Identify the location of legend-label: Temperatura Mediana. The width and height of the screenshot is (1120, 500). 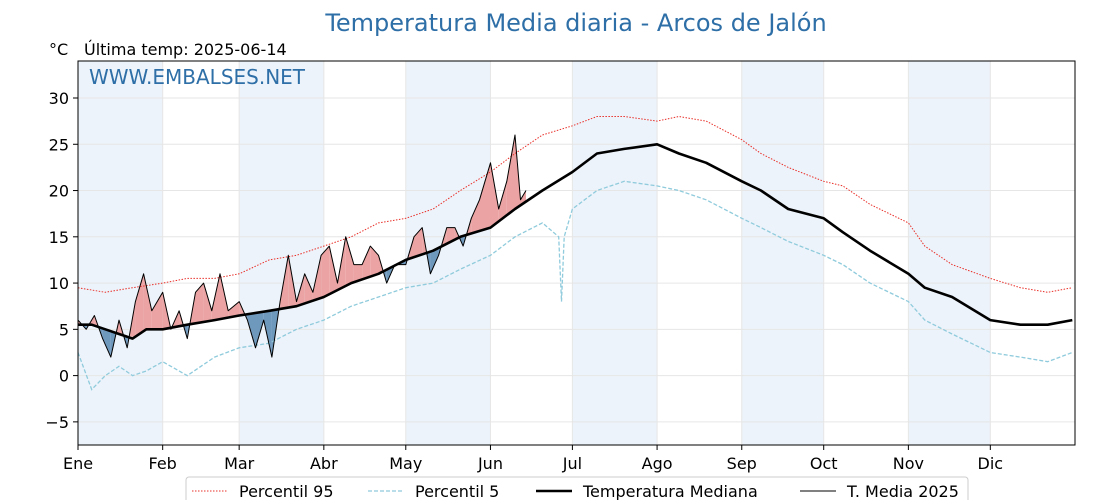
(670, 491).